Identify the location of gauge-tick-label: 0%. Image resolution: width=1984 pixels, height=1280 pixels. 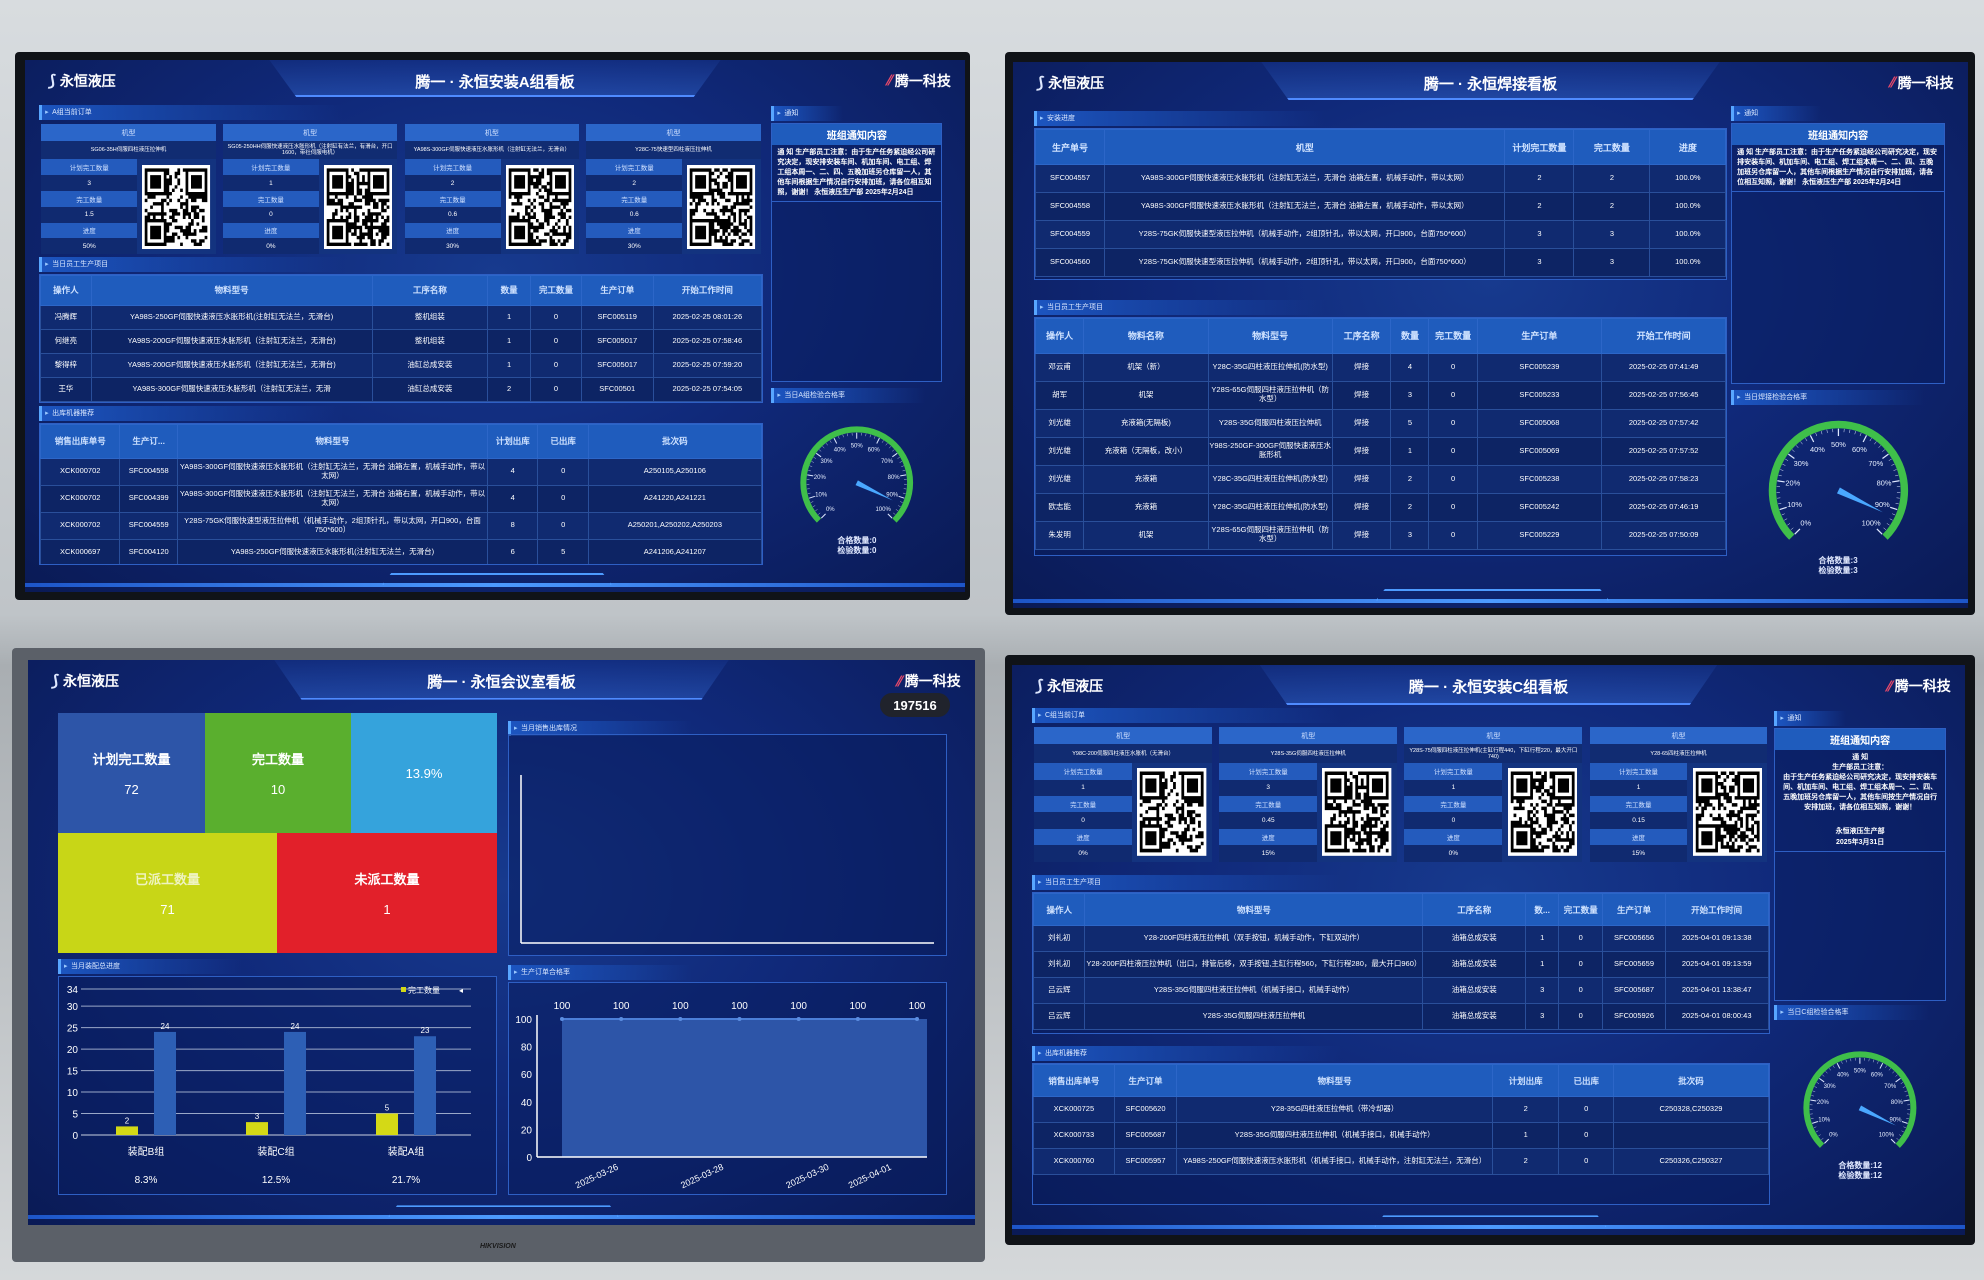
(1805, 522).